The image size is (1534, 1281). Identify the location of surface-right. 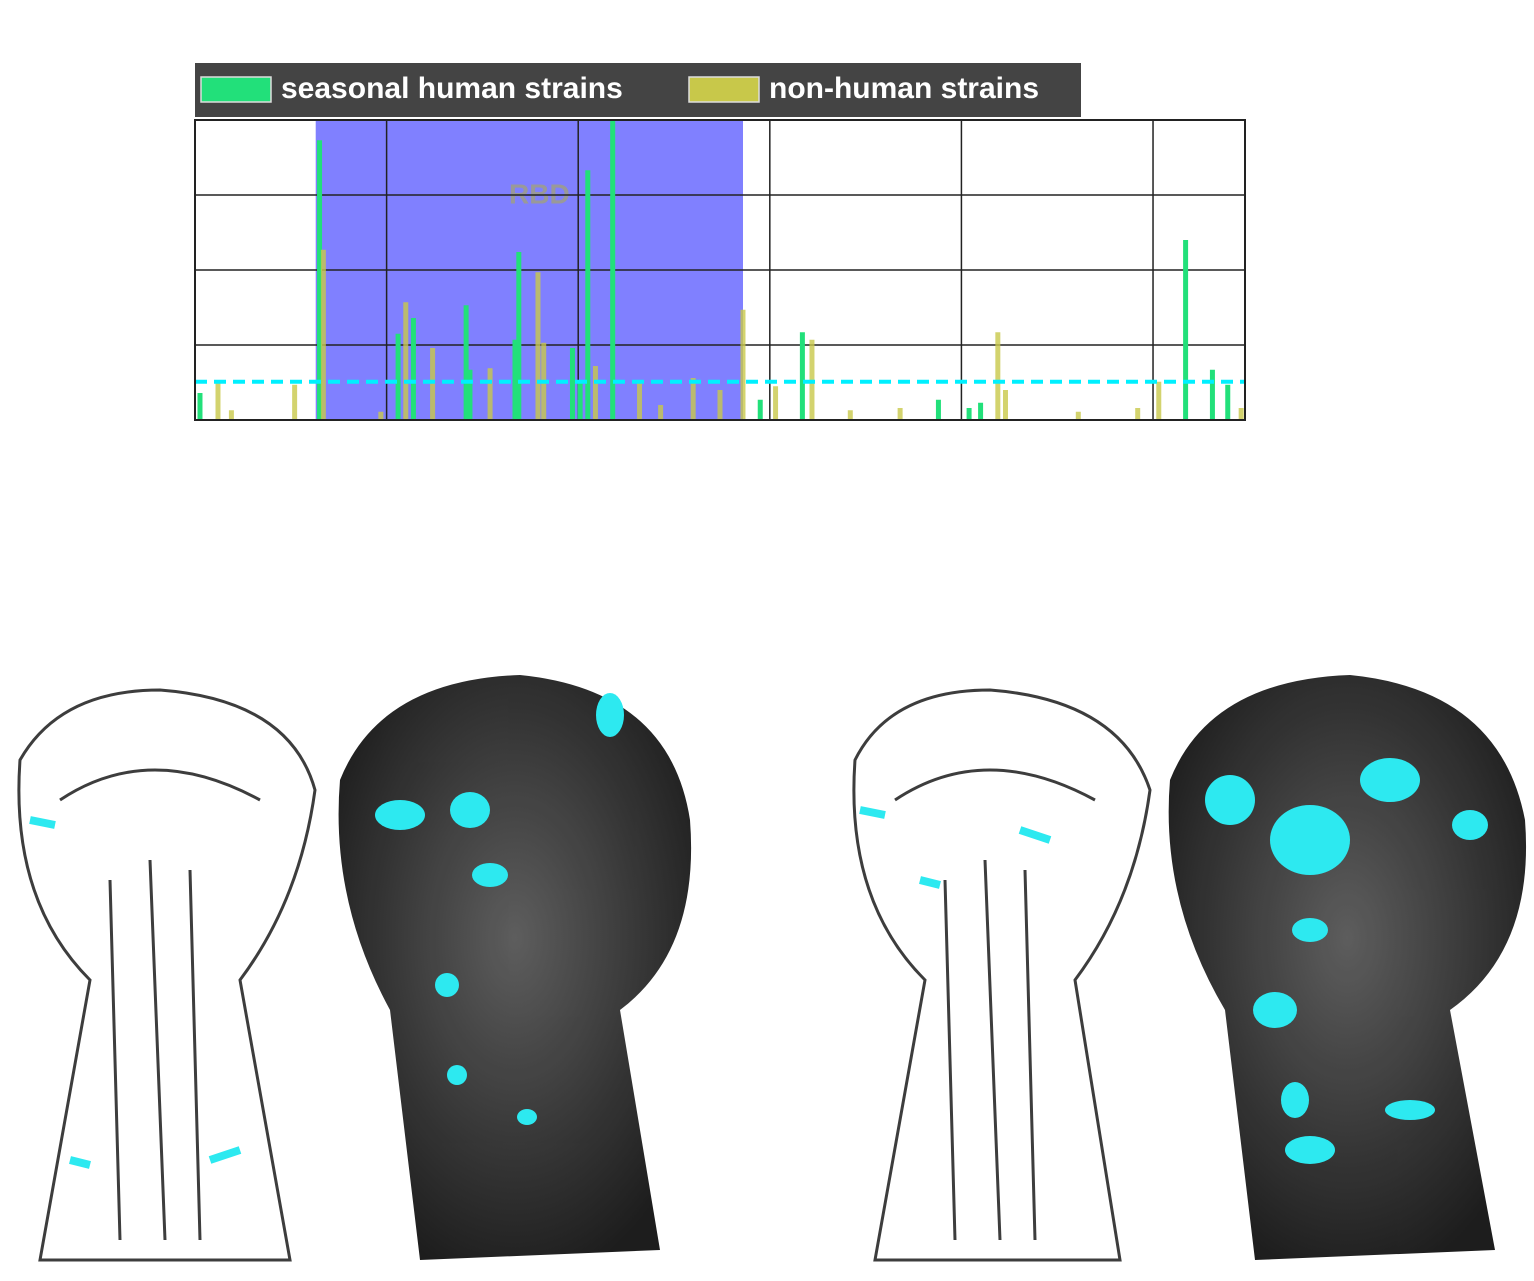
(1347, 967).